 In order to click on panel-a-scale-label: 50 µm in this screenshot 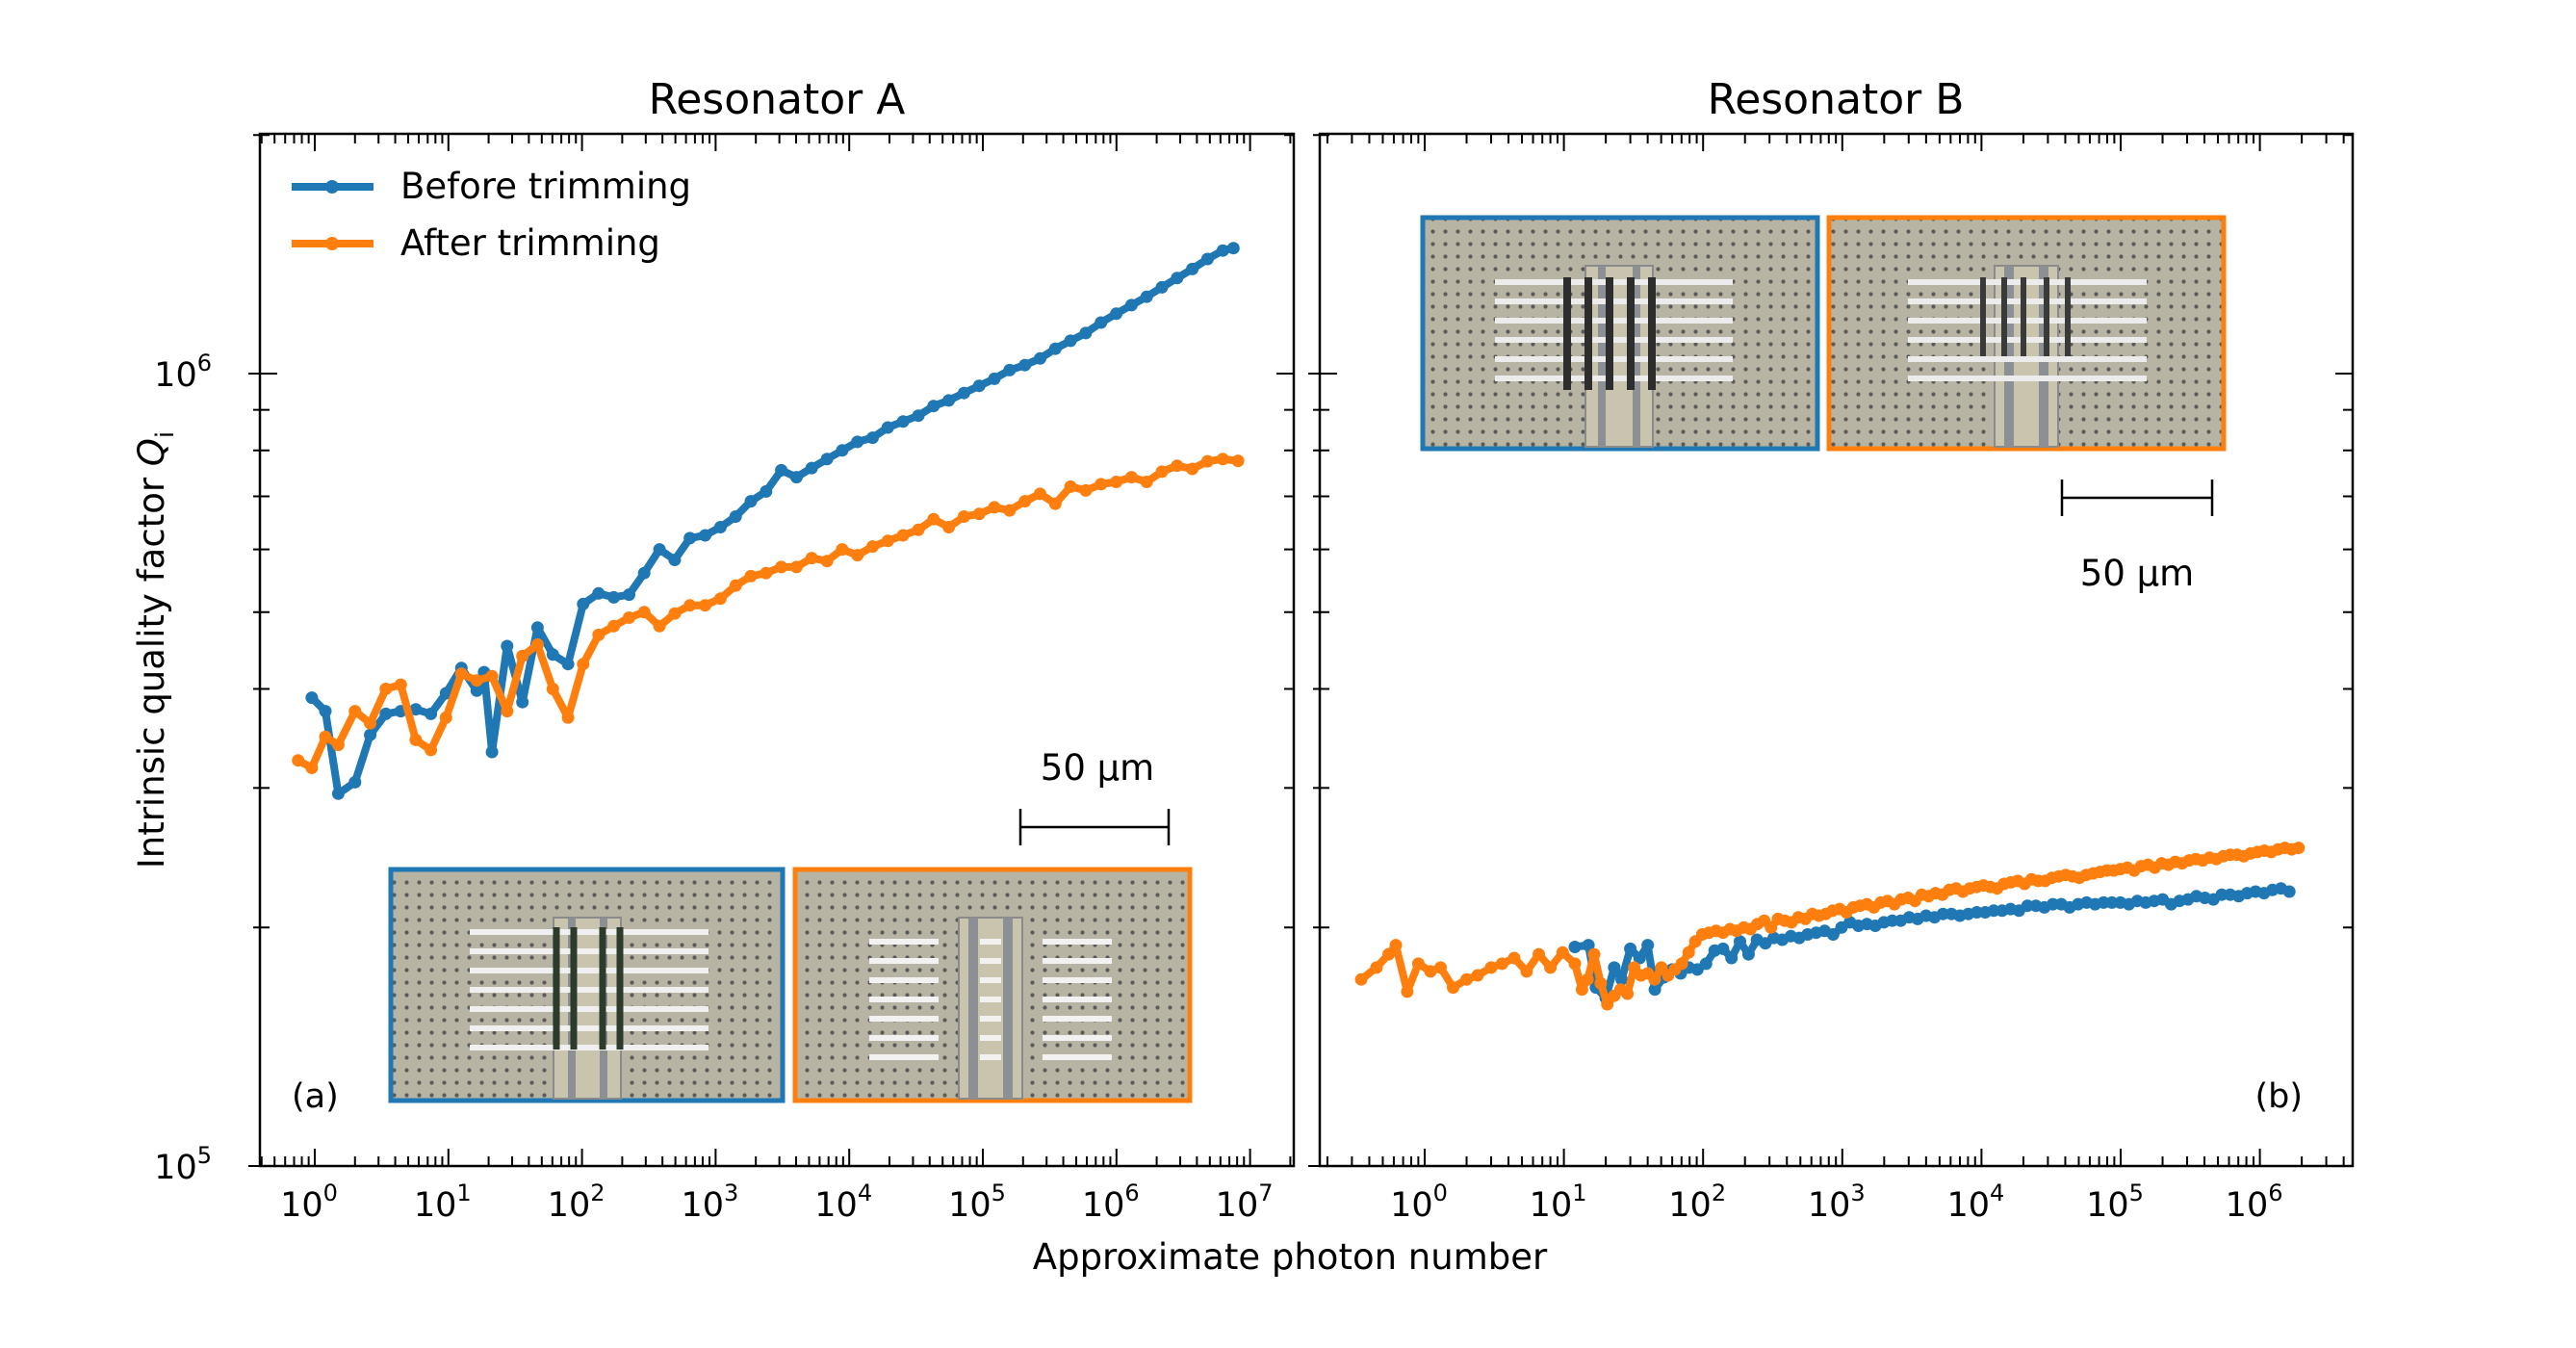, I will do `click(1098, 768)`.